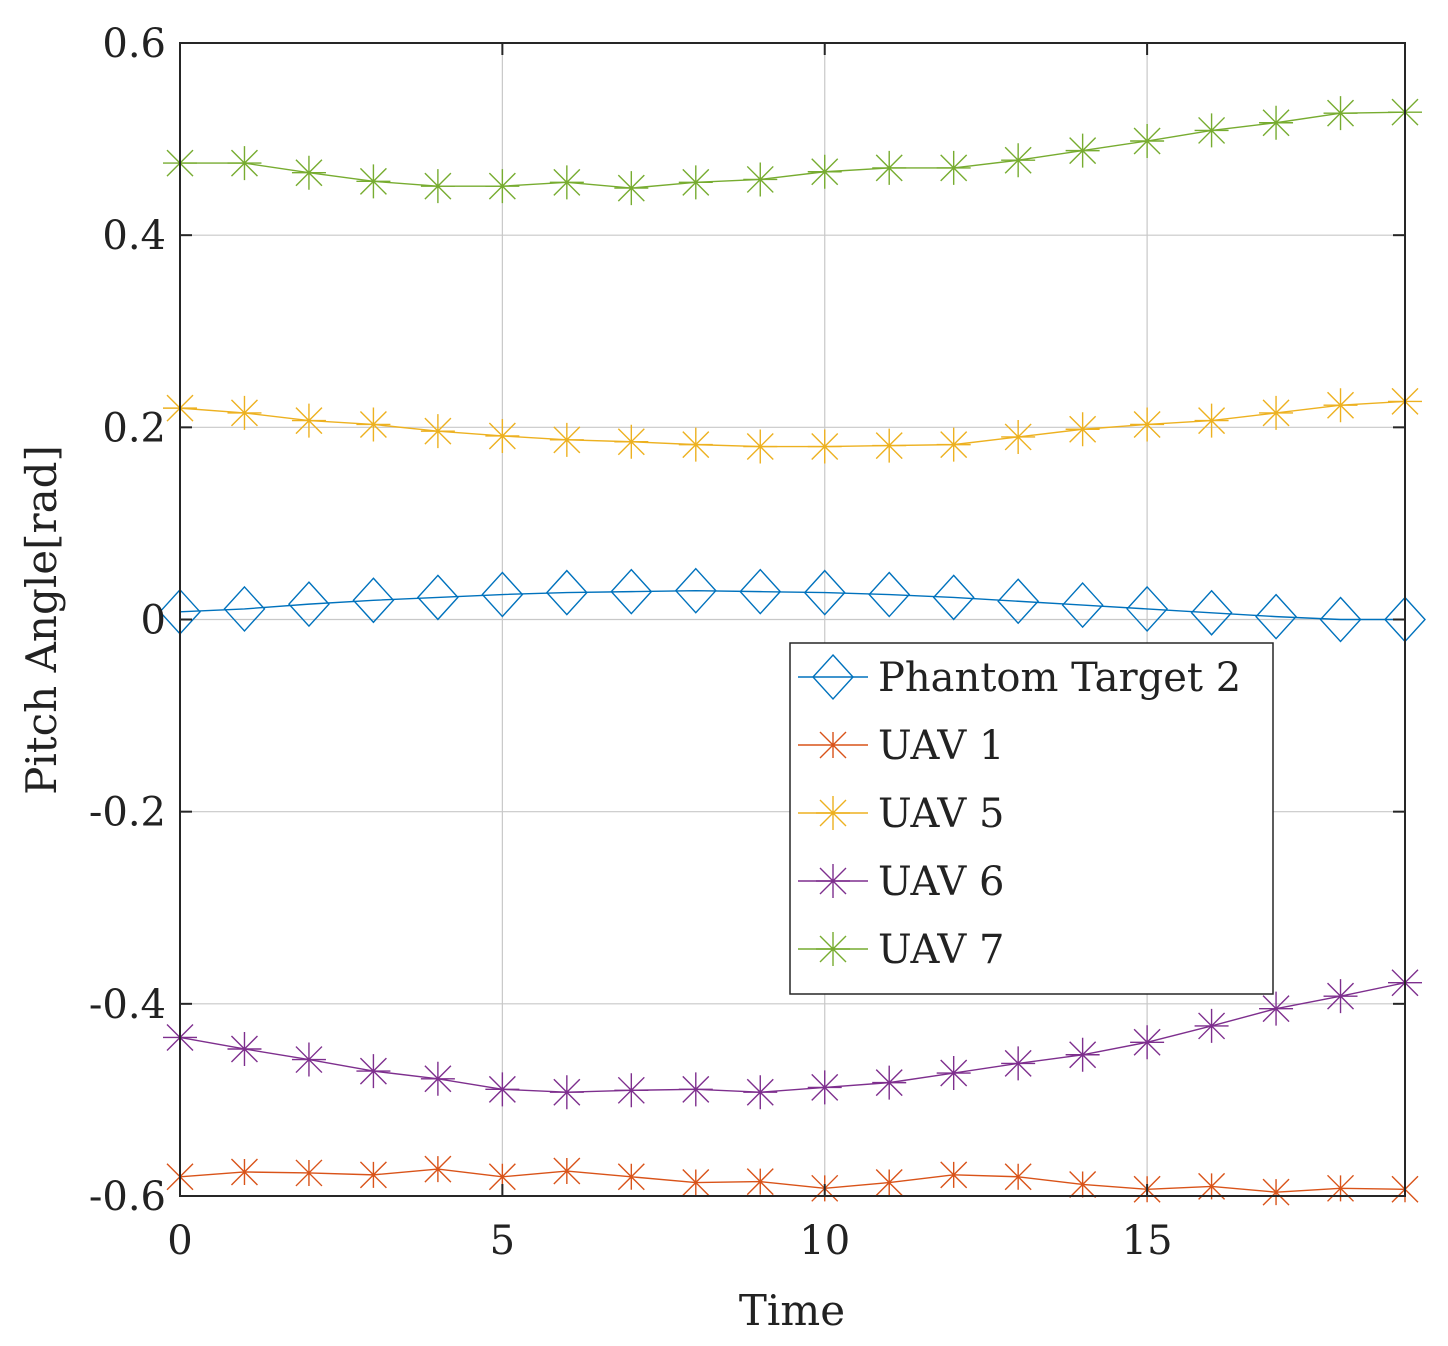  Describe the element at coordinates (134, 44) in the screenshot. I see `y-tick-label: 0.6` at that location.